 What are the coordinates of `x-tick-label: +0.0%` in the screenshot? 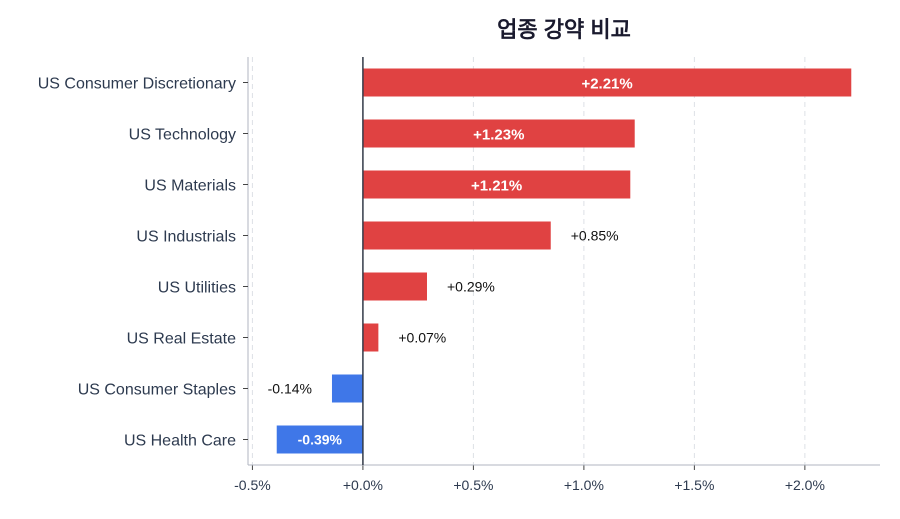 It's located at (363, 485).